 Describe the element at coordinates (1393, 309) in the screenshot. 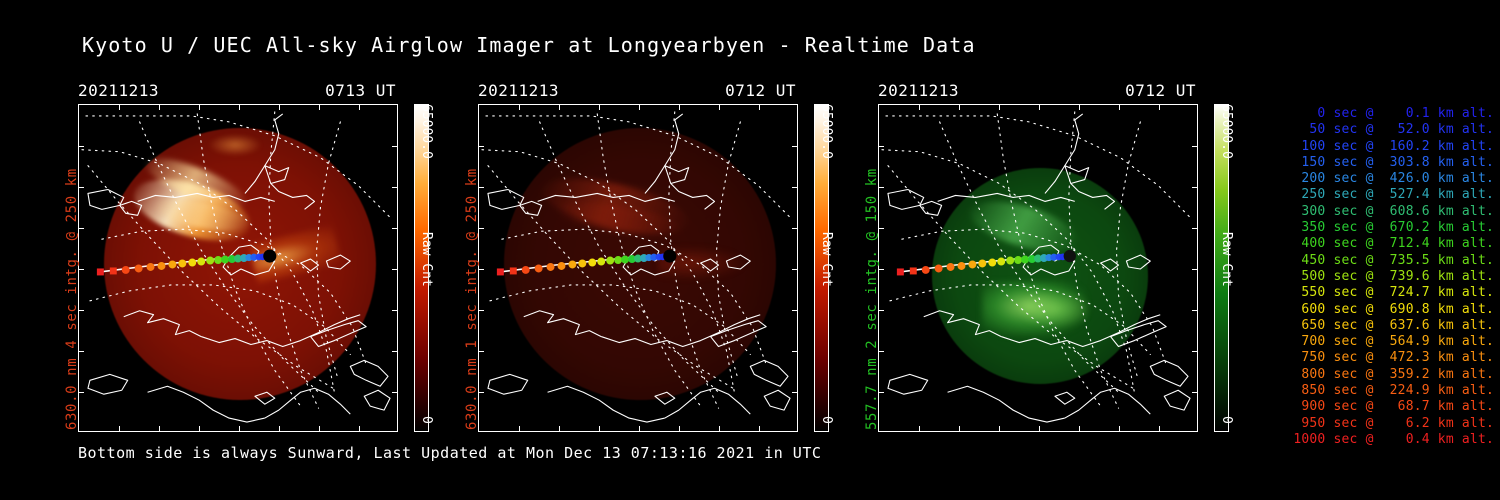

I see `legend-row: 600 sec @ 690.8 km alt.` at that location.